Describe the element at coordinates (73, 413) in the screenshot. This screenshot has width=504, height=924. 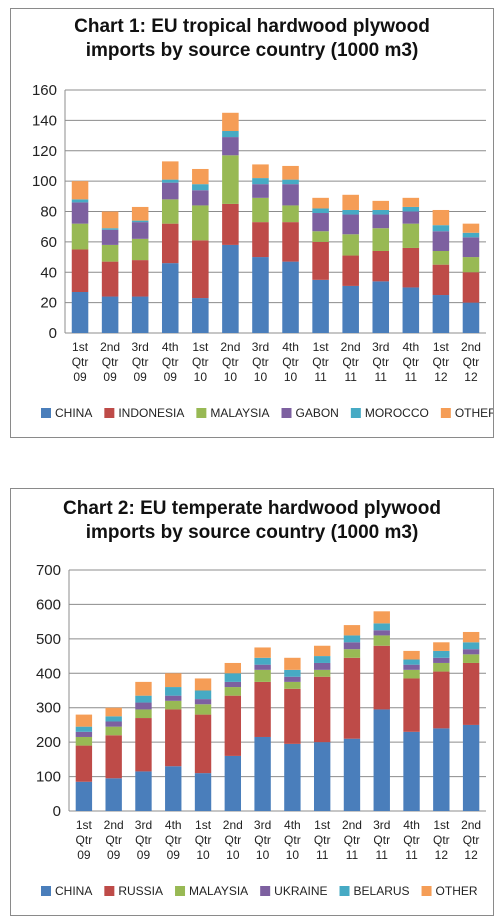
I see `legend-label-china: CHINA` at that location.